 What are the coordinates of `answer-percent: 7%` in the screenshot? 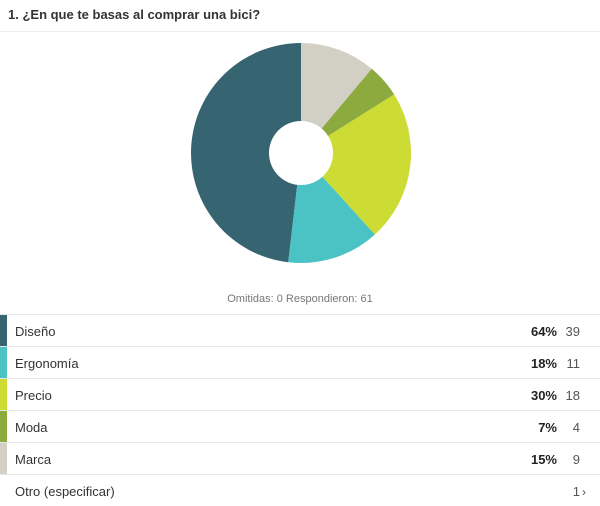 It's located at (547, 427).